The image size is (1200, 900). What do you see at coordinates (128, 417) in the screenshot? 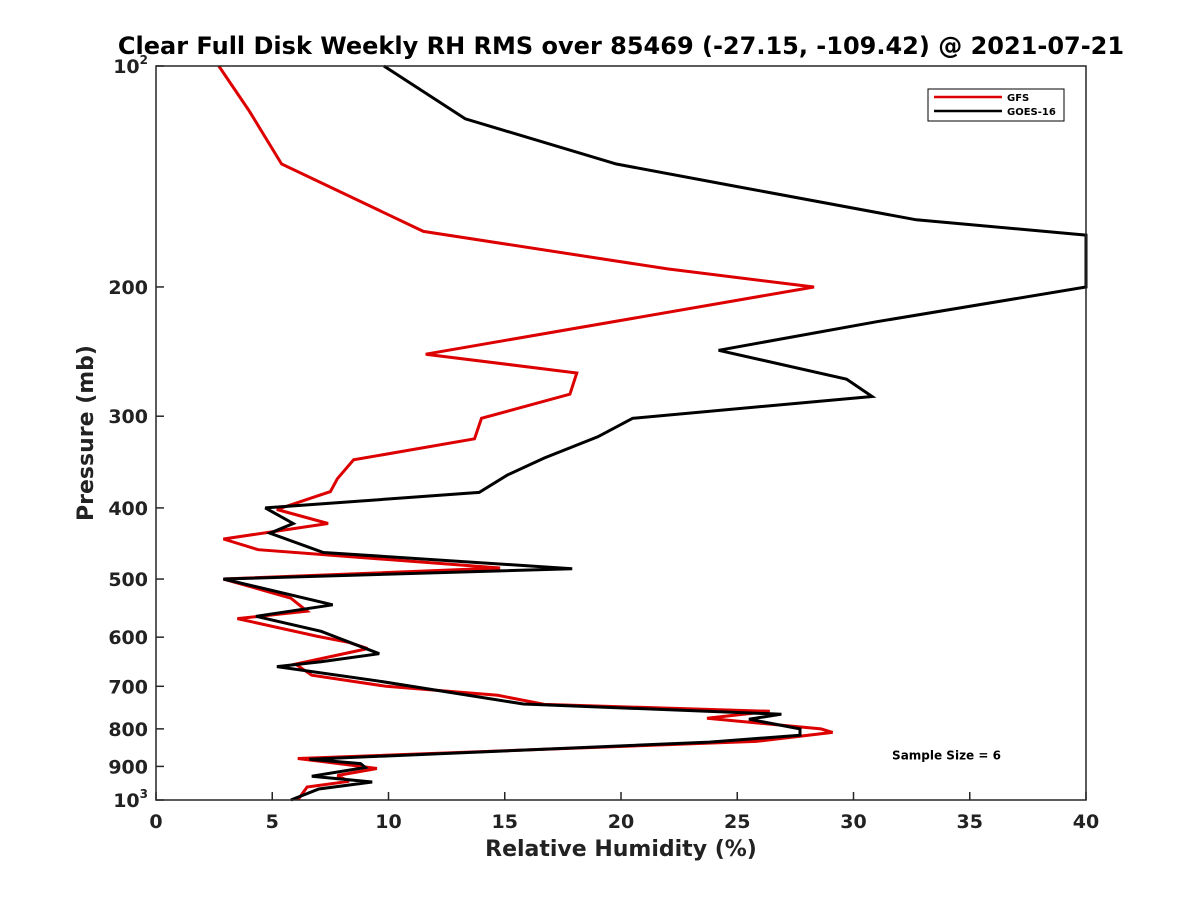
I see `y-tick-label: 300` at bounding box center [128, 417].